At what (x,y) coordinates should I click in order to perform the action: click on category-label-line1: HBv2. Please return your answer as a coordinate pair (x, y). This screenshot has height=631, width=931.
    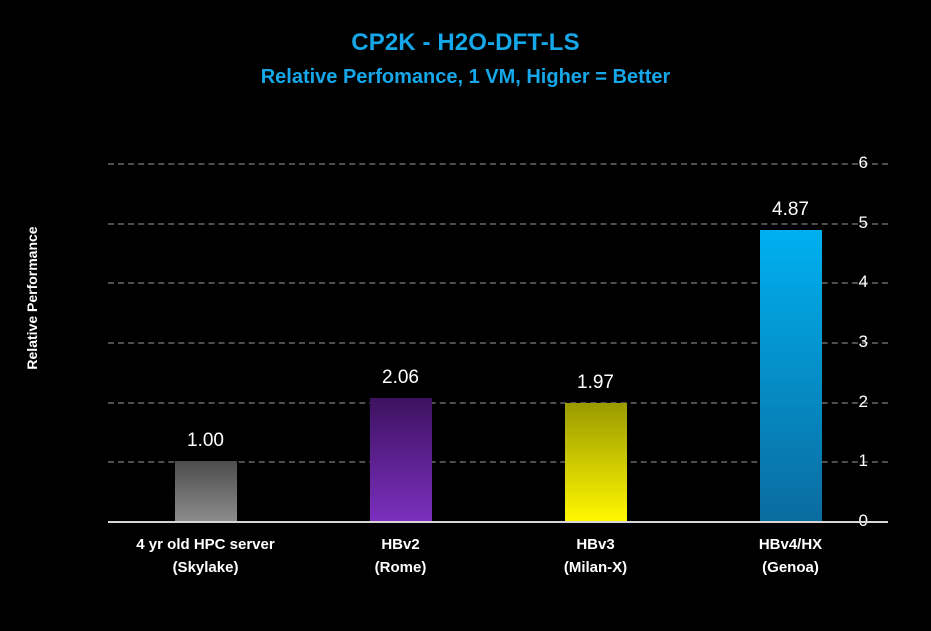
    Looking at the image, I should click on (400, 544).